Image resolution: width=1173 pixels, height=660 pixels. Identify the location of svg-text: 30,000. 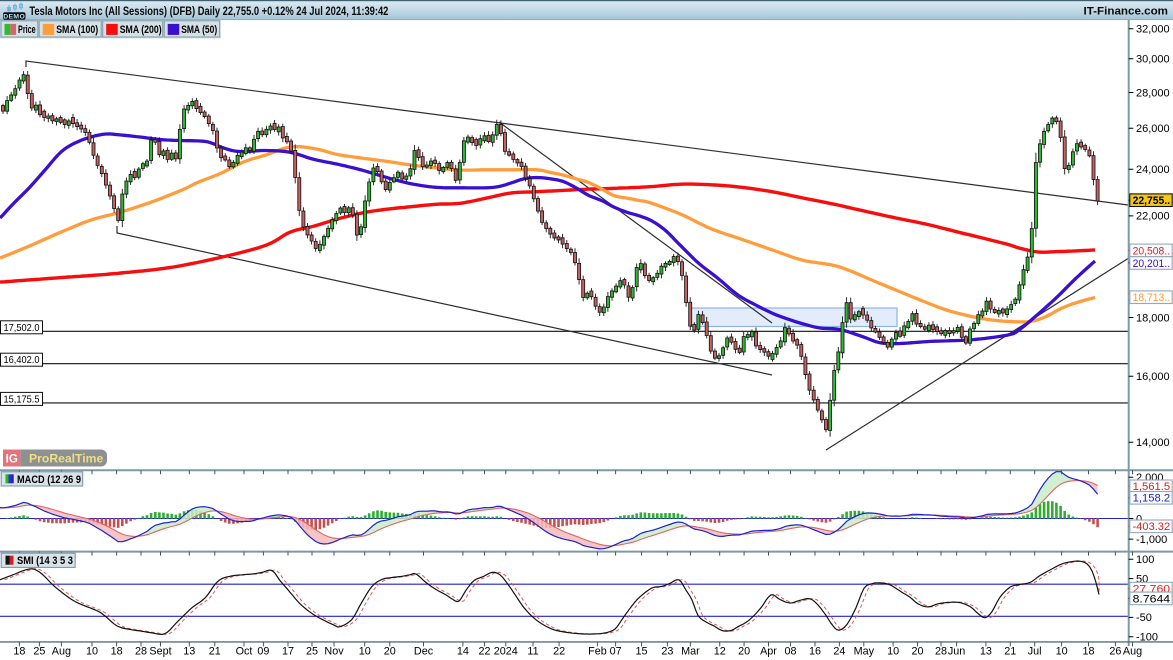
(1153, 60).